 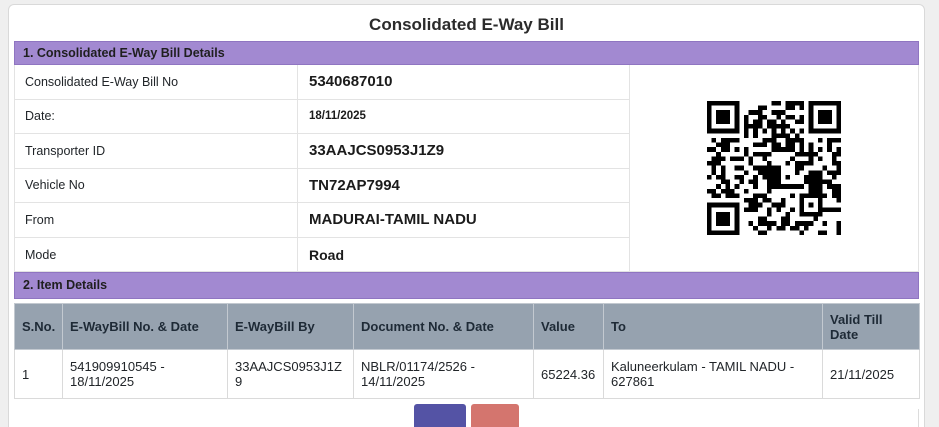 What do you see at coordinates (393, 220) in the screenshot?
I see `field-value: MADURAI-TAMIL NADU` at bounding box center [393, 220].